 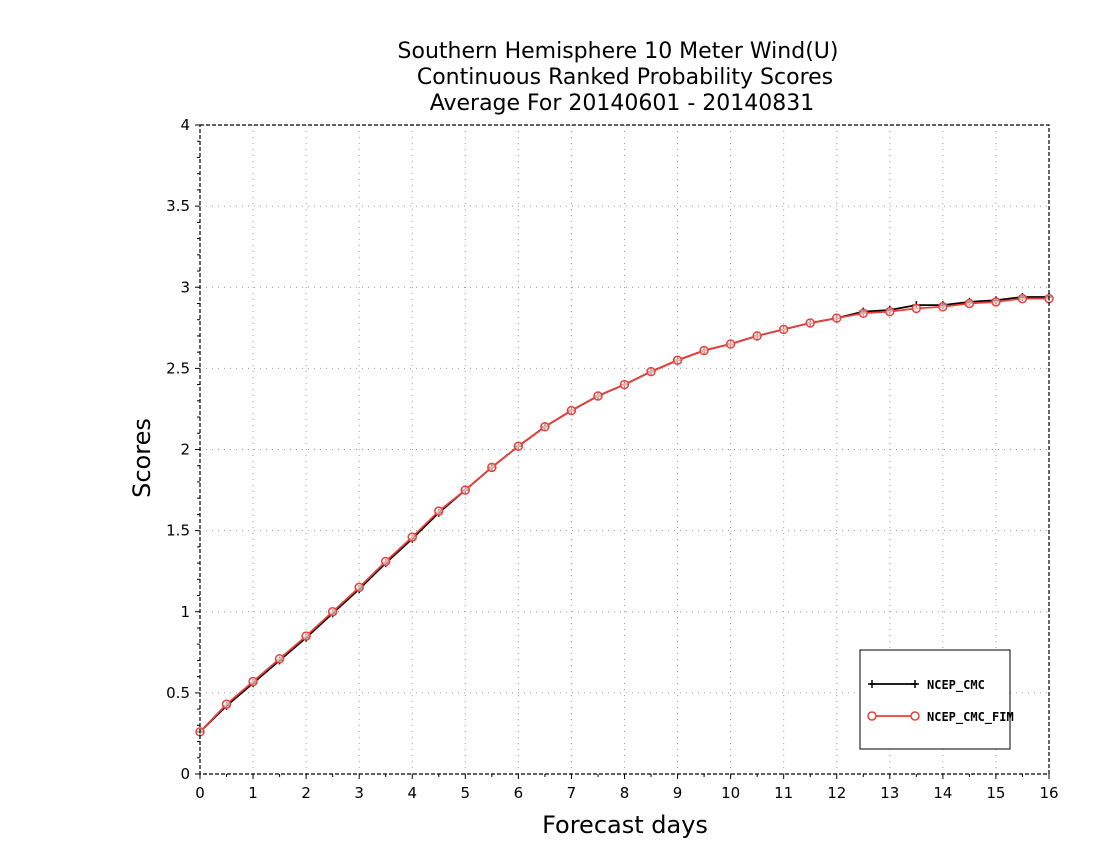 I want to click on x-tick-label: 5, so click(x=466, y=793).